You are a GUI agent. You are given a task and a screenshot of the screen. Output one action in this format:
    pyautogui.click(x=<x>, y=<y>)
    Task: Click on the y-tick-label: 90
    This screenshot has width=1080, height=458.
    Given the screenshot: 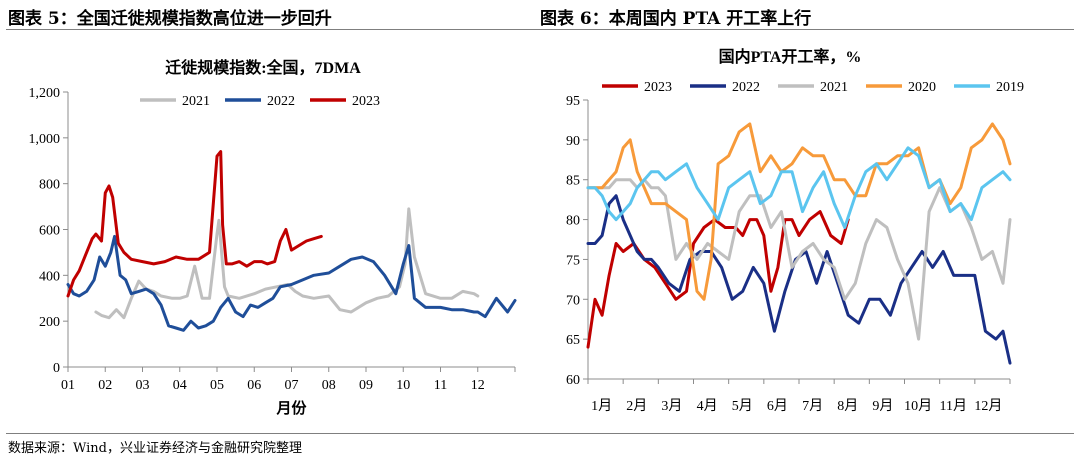 What is the action you would take?
    pyautogui.click(x=573, y=141)
    